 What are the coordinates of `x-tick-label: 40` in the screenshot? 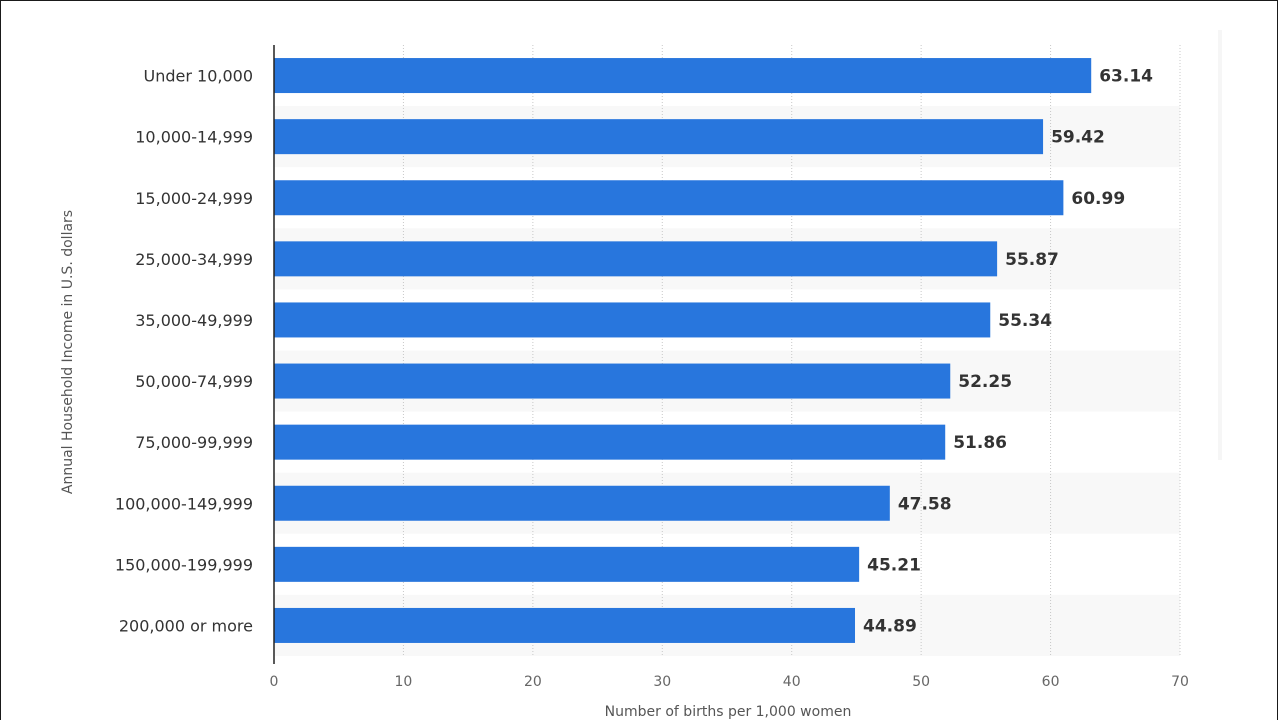 It's located at (792, 682).